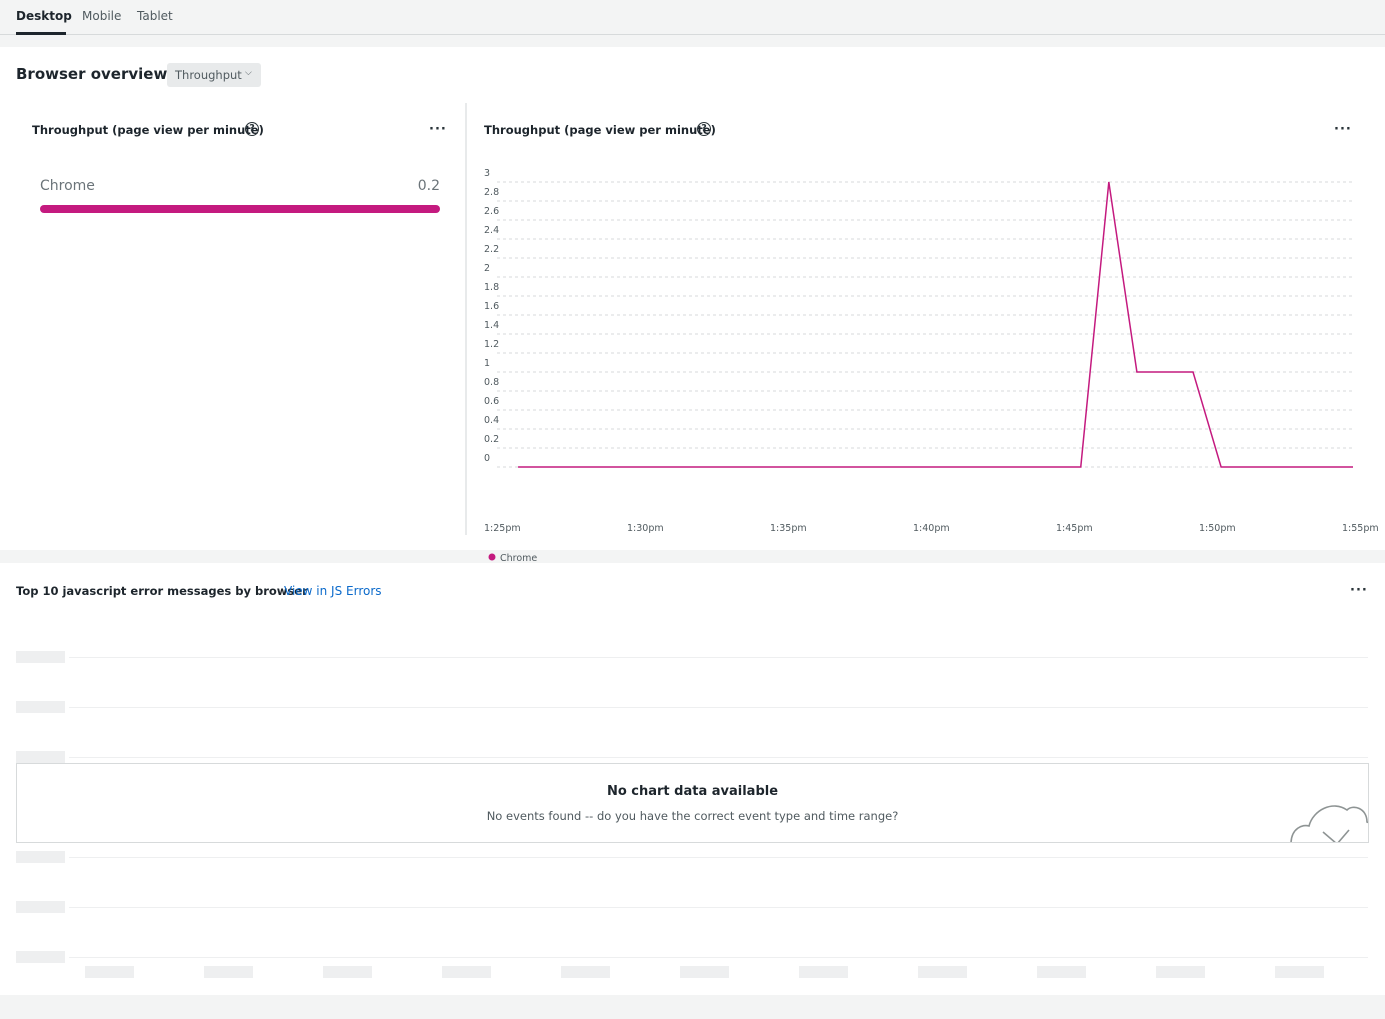  Describe the element at coordinates (1074, 528) in the screenshot. I see `x-tick-label: 1:45pm` at that location.